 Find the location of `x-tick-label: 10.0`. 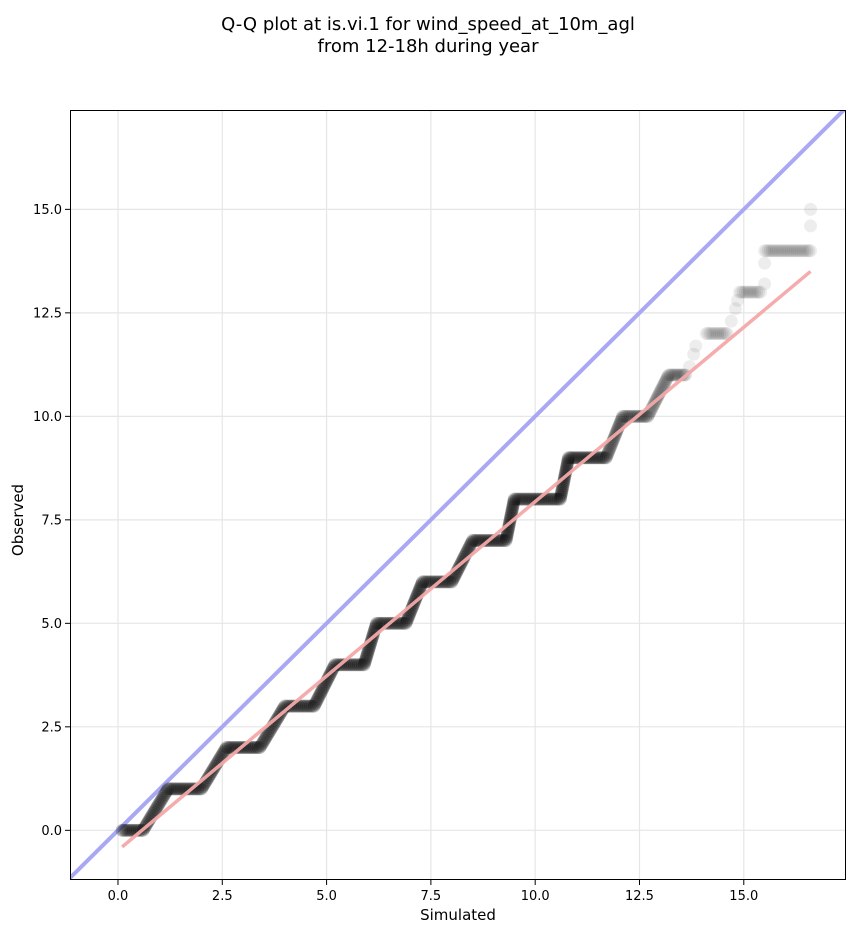

x-tick-label: 10.0 is located at coordinates (535, 896).